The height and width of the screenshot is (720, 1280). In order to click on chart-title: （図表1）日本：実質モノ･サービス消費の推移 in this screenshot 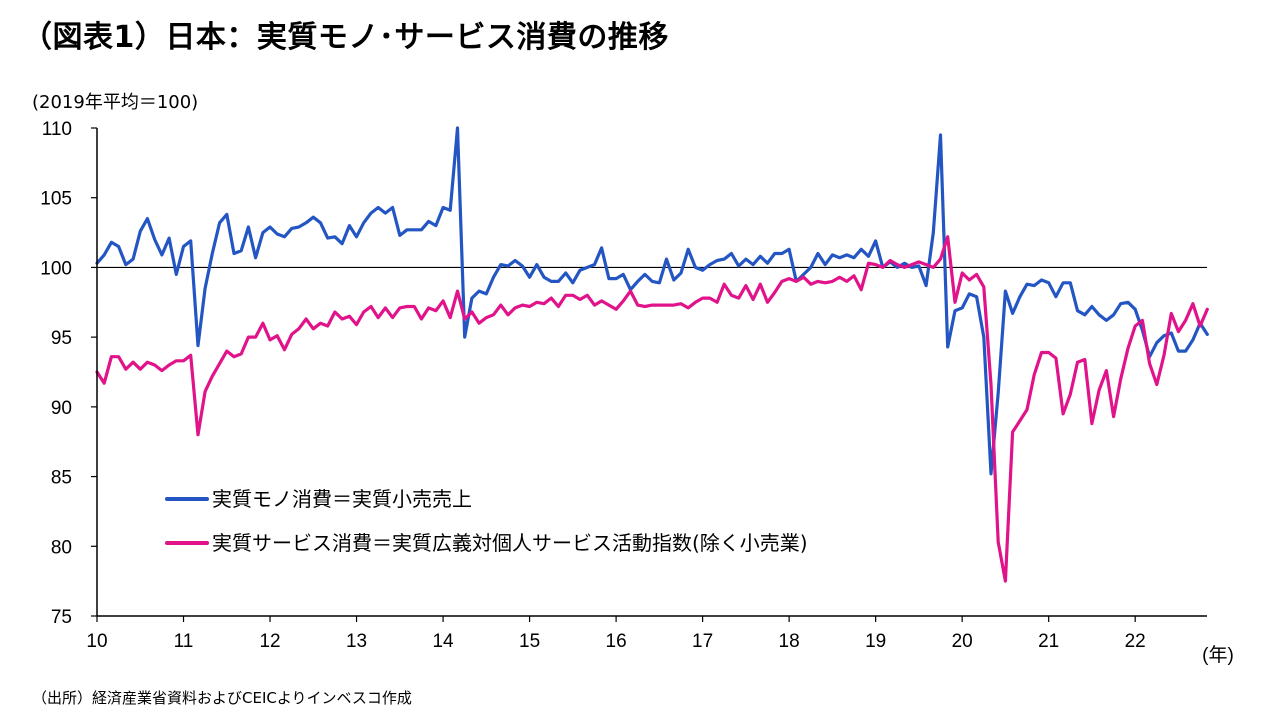, I will do `click(345, 37)`.